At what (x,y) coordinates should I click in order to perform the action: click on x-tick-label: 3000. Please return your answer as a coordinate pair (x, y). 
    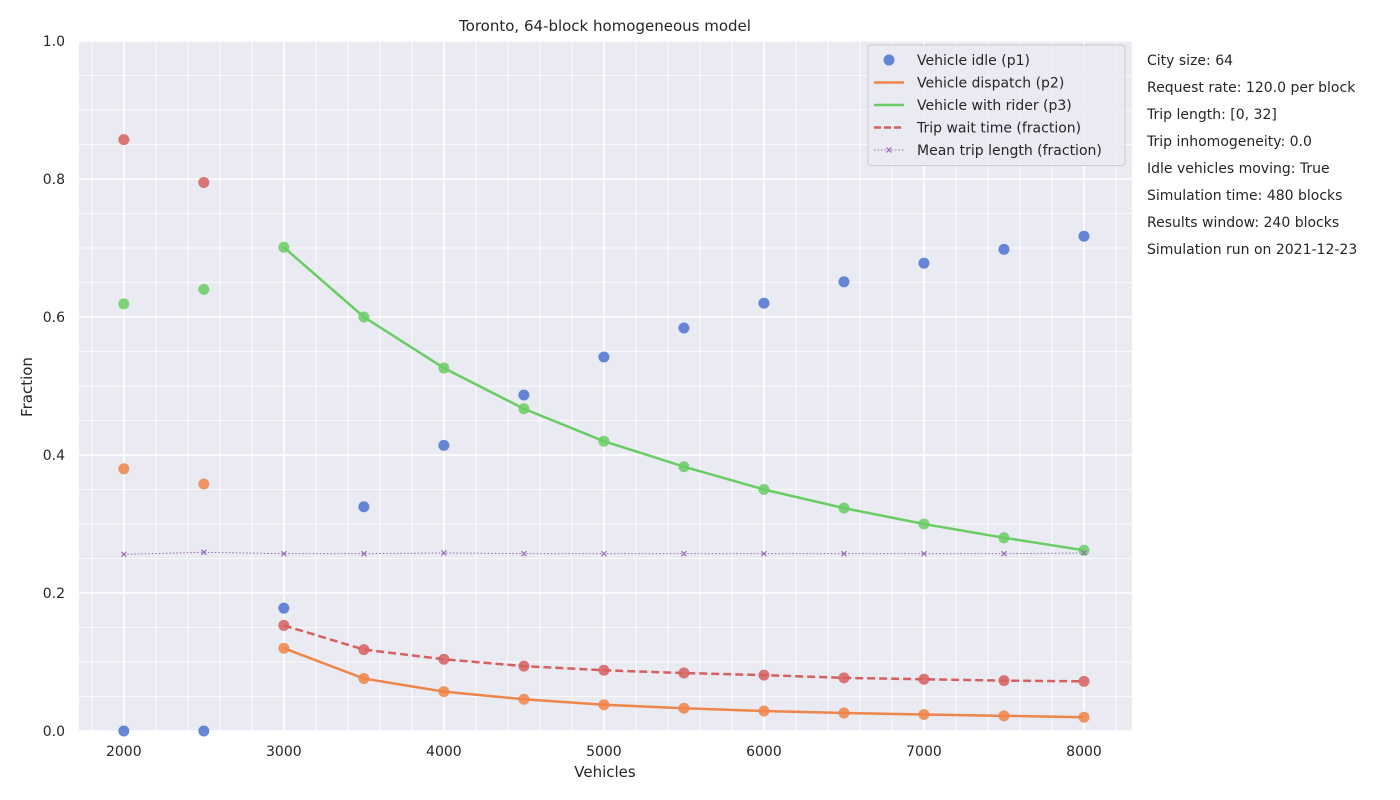
    Looking at the image, I should click on (284, 752).